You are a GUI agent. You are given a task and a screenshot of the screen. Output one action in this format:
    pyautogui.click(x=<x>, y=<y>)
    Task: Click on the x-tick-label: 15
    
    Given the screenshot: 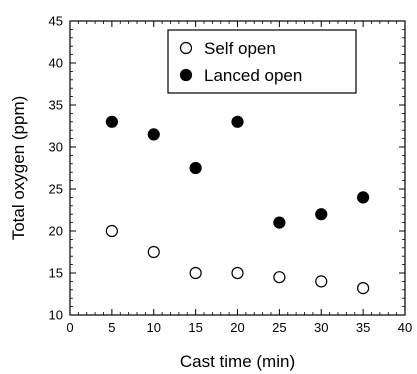 What is the action you would take?
    pyautogui.click(x=195, y=327)
    